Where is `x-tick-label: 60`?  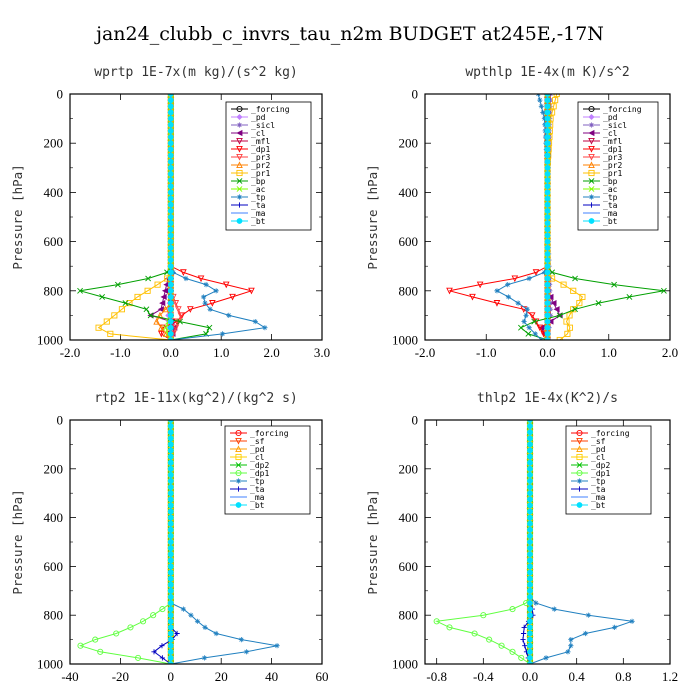 x-tick-label: 60 is located at coordinates (322, 676).